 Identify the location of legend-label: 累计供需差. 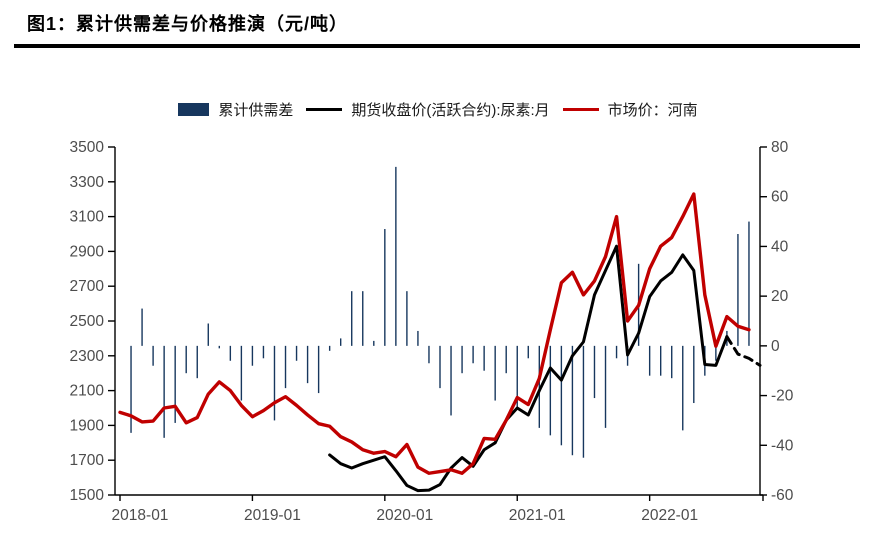
(256, 110).